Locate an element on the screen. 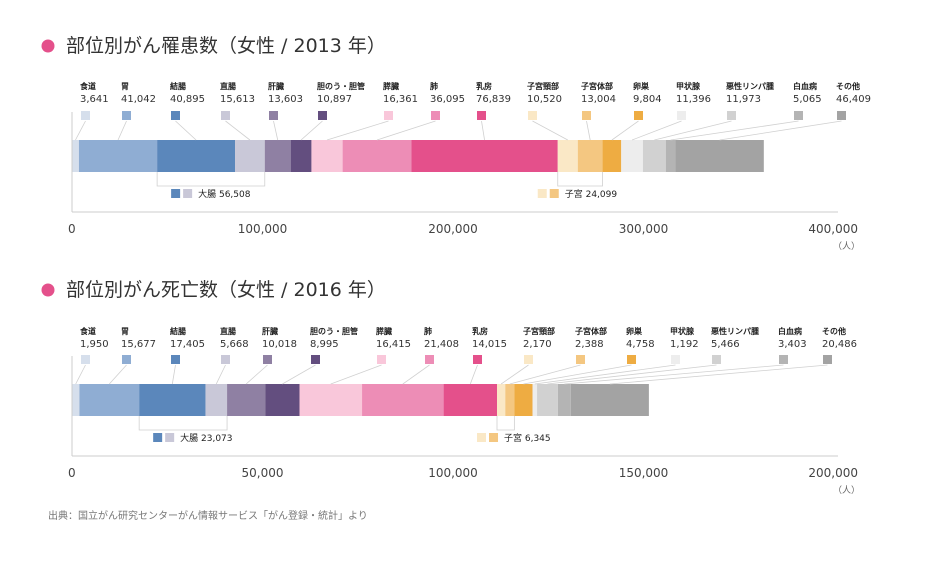 The image size is (940, 565). category-label: 卵巣 is located at coordinates (634, 331).